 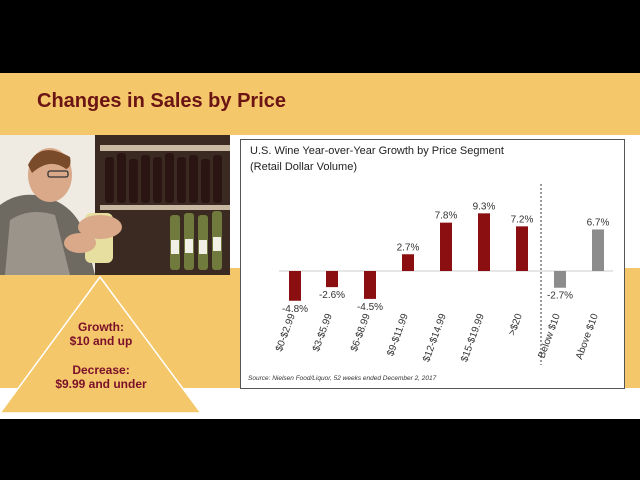 What do you see at coordinates (516, 324) in the screenshot?
I see `category-tick-label: >$20` at bounding box center [516, 324].